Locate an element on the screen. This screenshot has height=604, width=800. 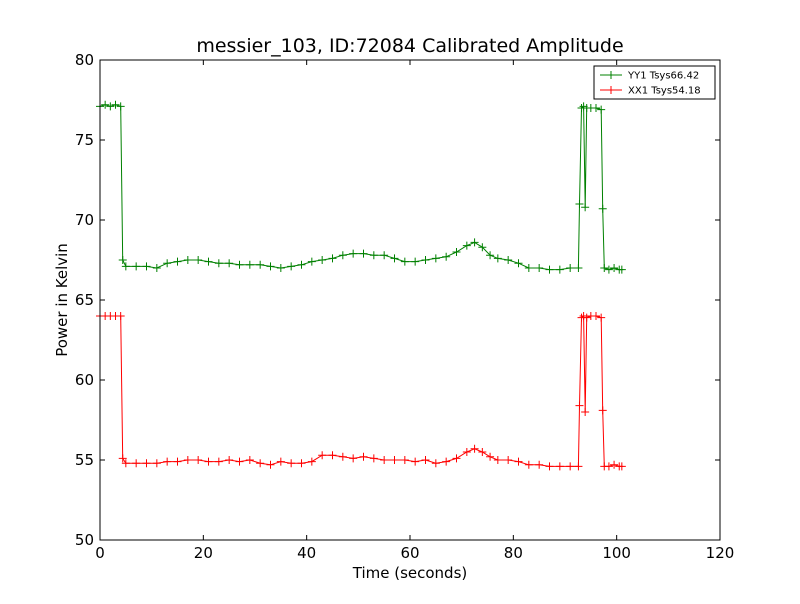
x-tick-label: 20 is located at coordinates (203, 553).